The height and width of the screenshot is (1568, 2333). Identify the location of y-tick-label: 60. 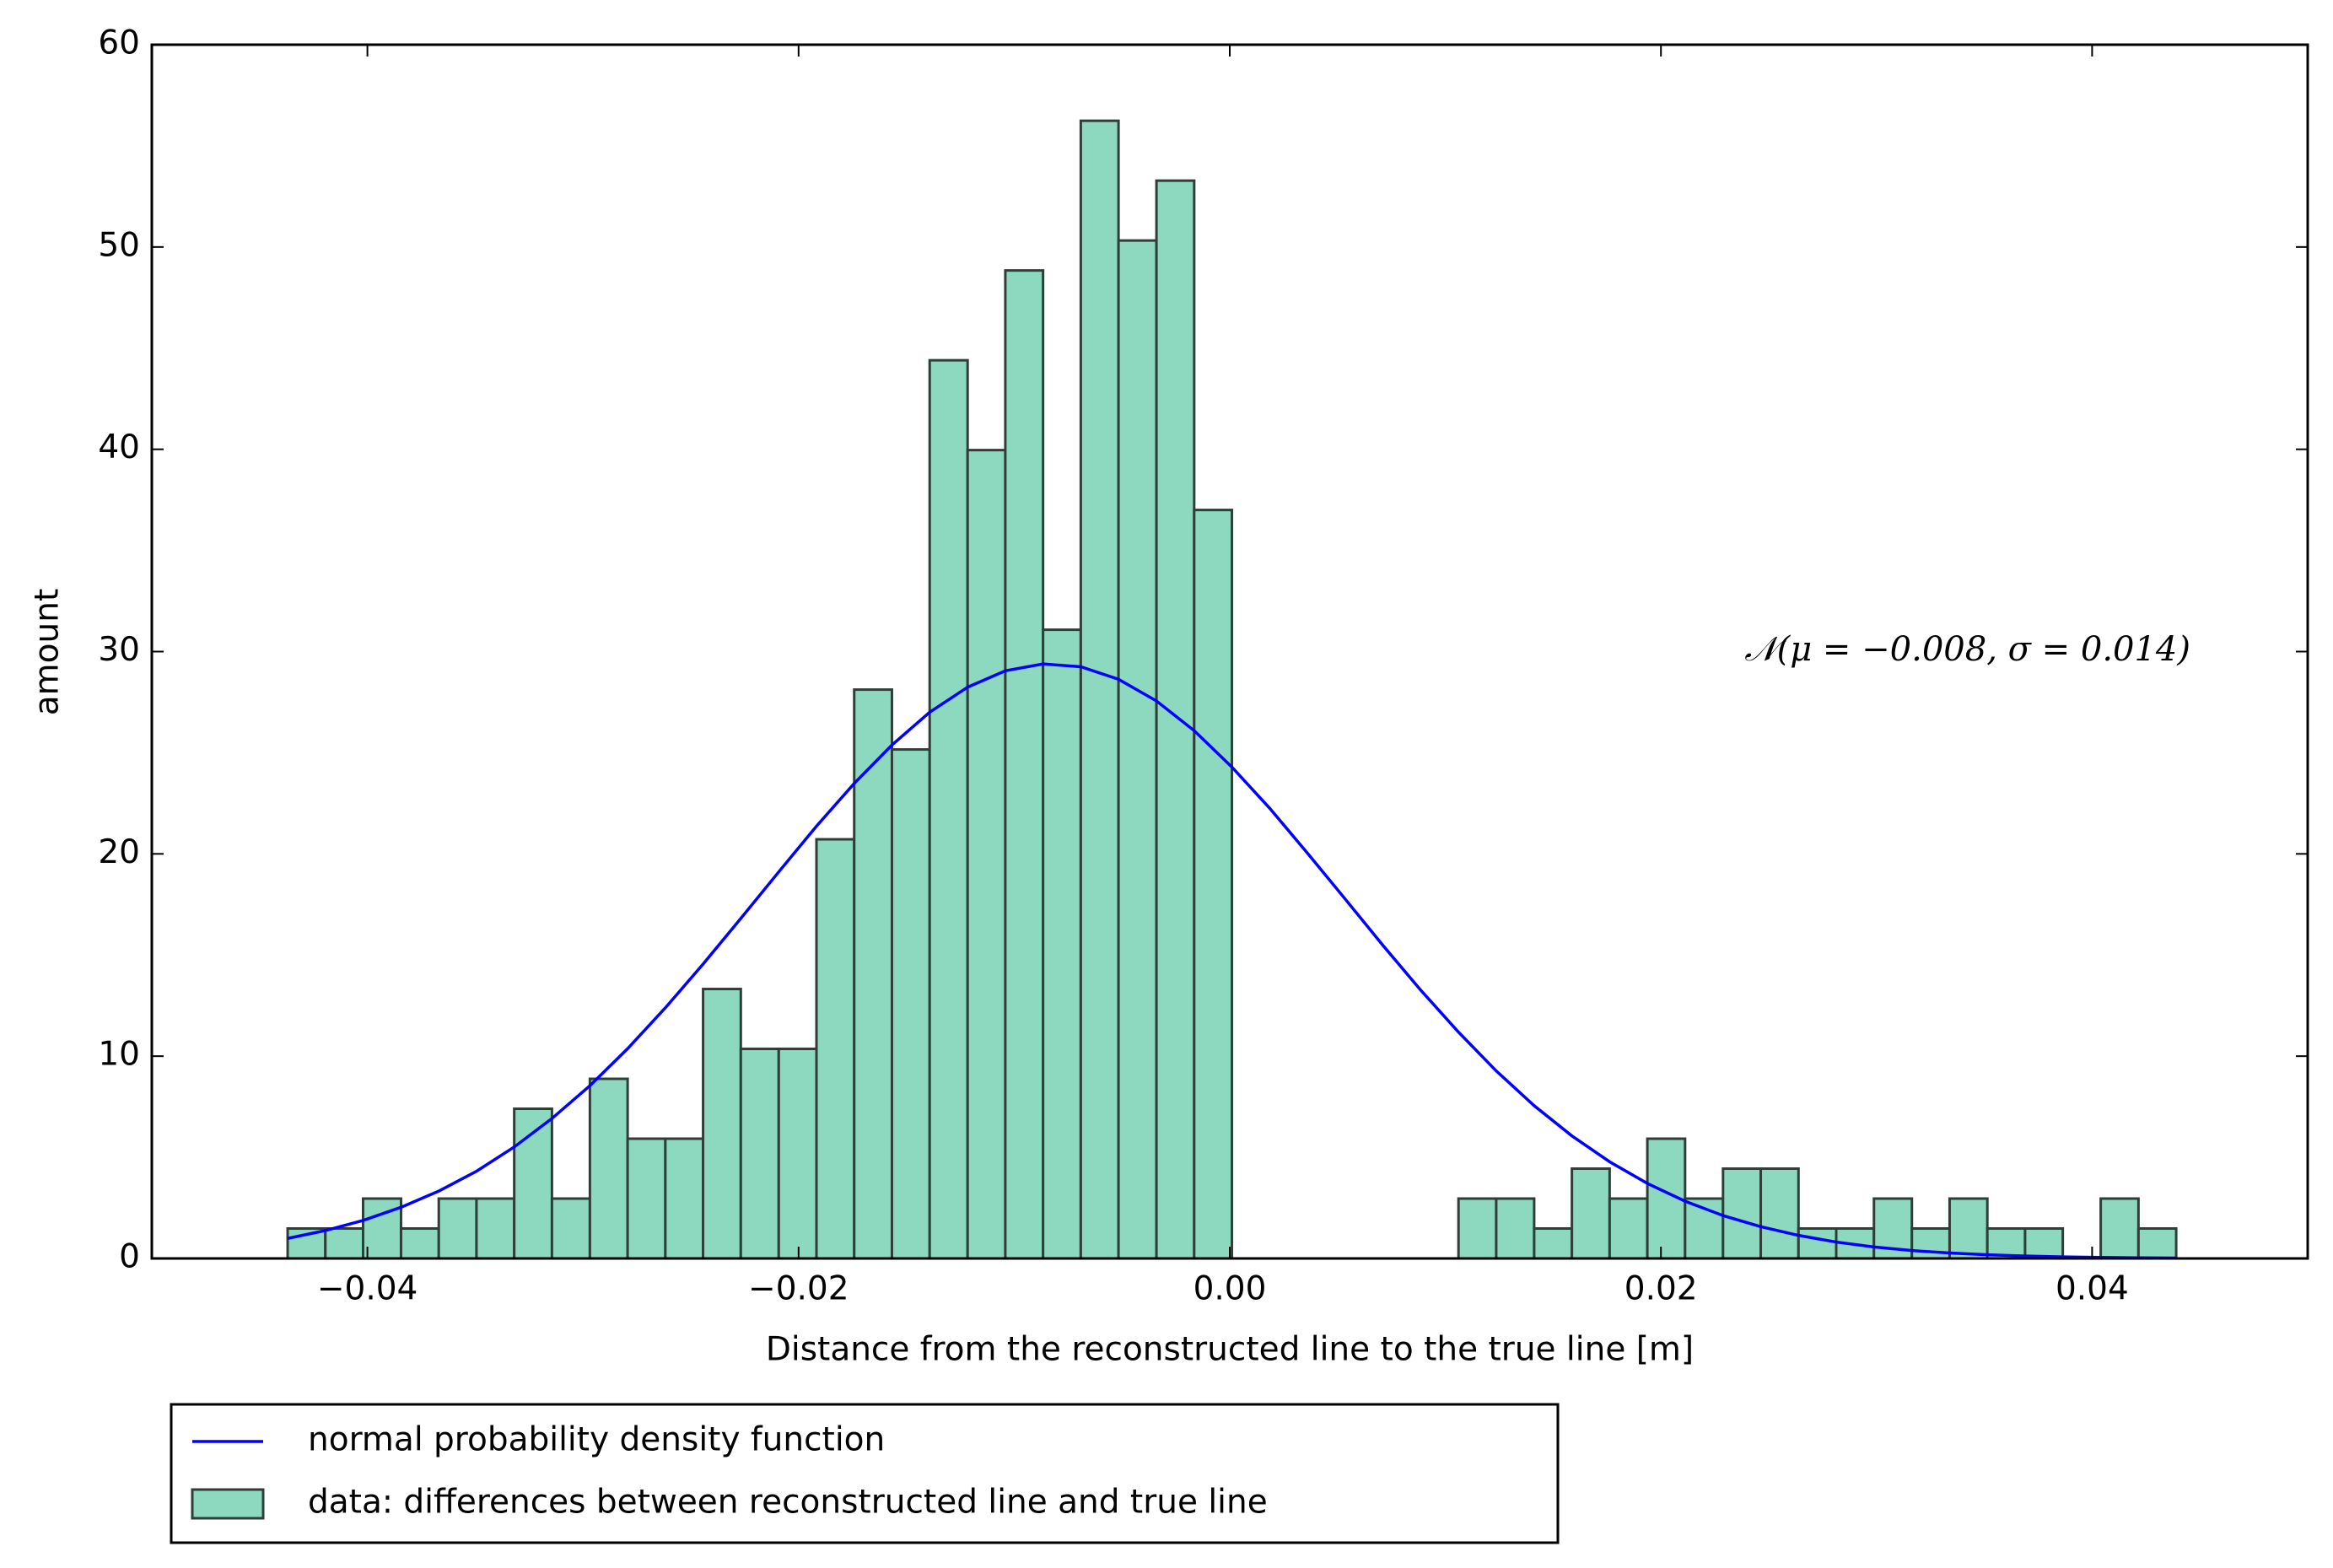
(119, 43).